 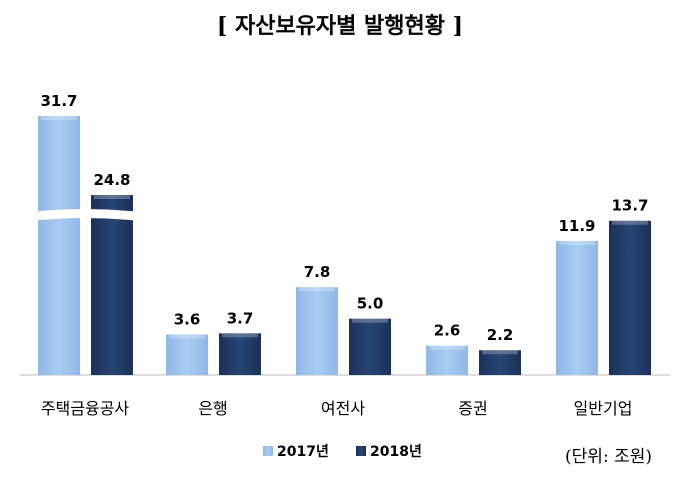 I want to click on value-label: 13.7, so click(x=629, y=206).